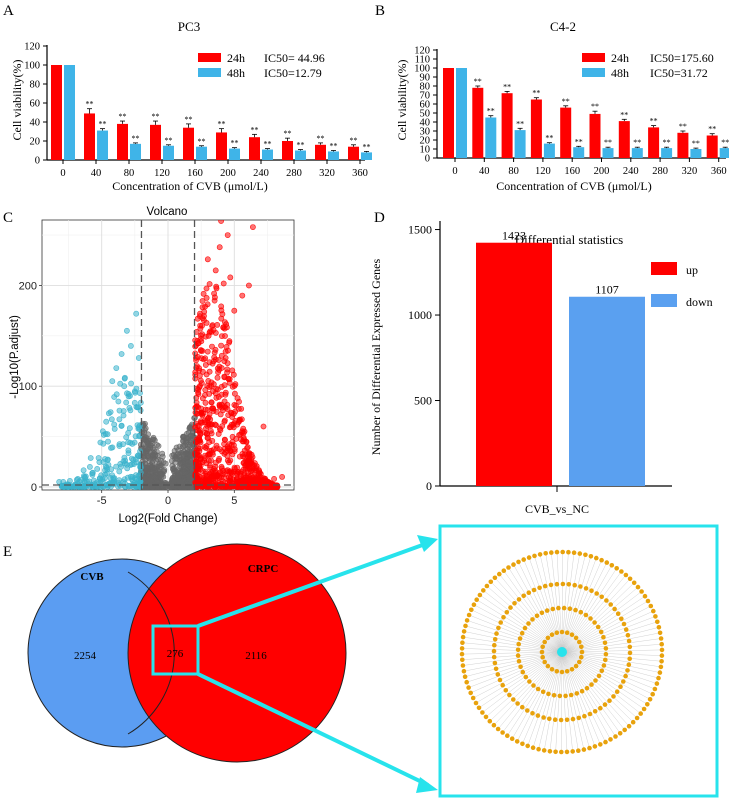  I want to click on pc3-y-tick-label: 120, so click(32, 47).